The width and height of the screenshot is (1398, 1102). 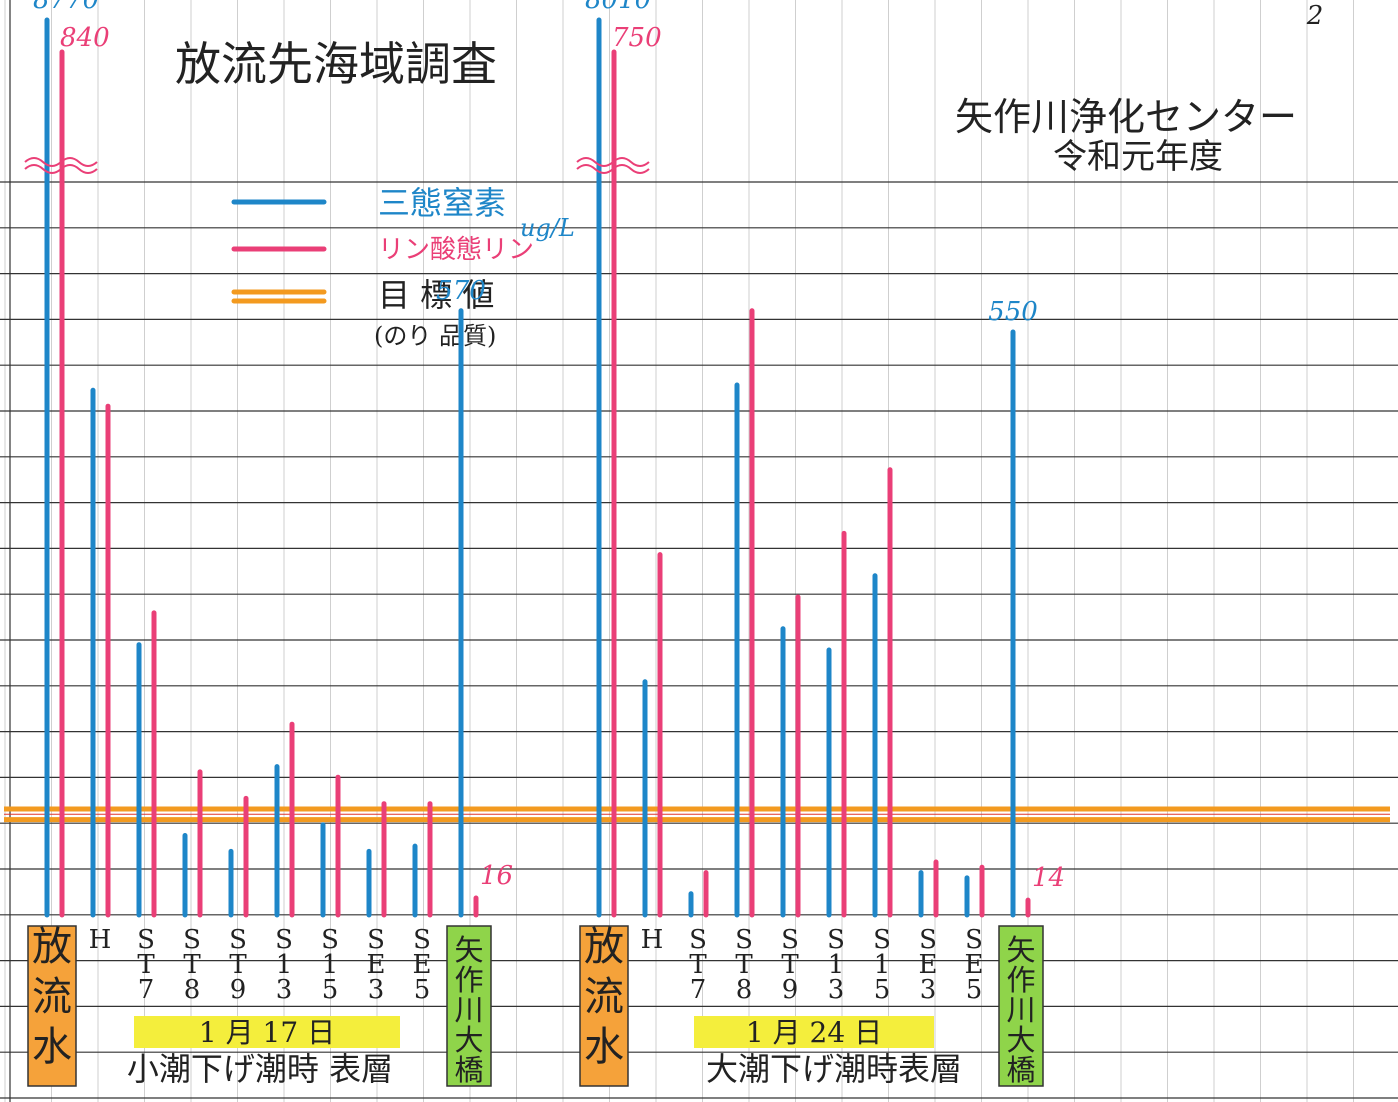 What do you see at coordinates (697, 814) in the screenshot?
I see `target-band` at bounding box center [697, 814].